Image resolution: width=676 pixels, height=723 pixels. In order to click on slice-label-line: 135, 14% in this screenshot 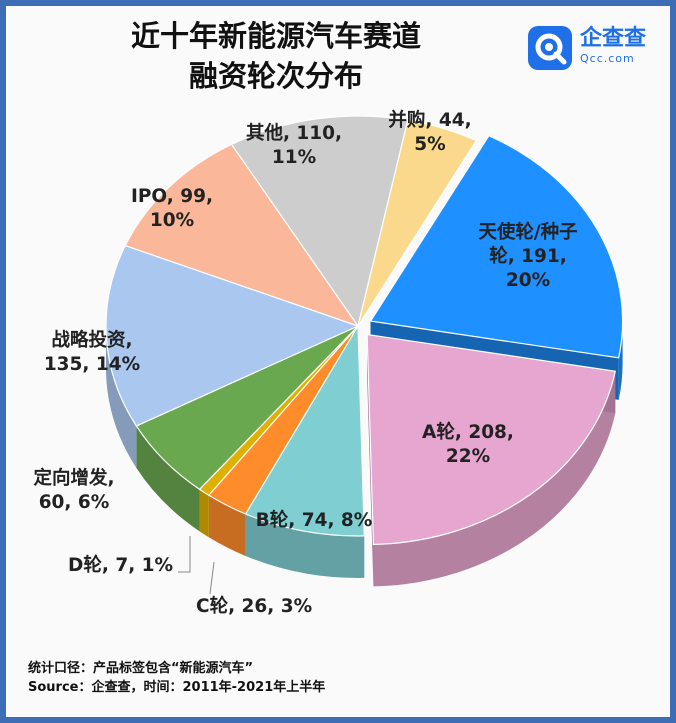, I will do `click(92, 364)`.